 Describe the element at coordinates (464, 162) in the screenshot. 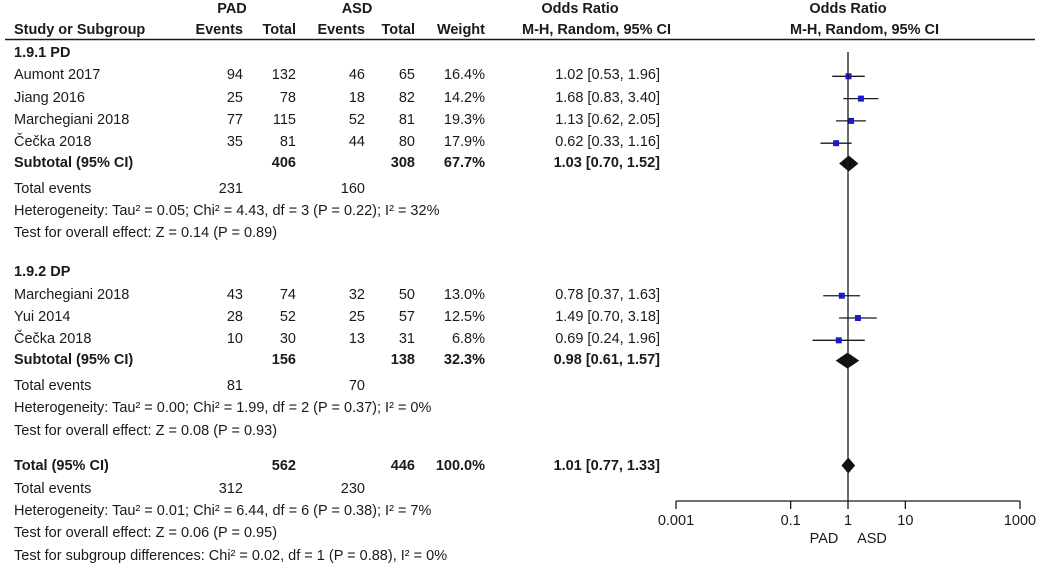

I see `subtotal-weight: 67.7%` at that location.